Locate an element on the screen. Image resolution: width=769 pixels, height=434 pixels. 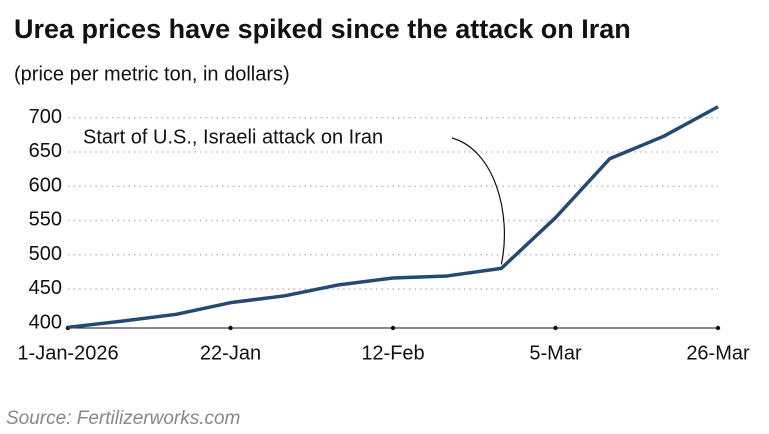
y-tick-label: 550 is located at coordinates (45, 220).